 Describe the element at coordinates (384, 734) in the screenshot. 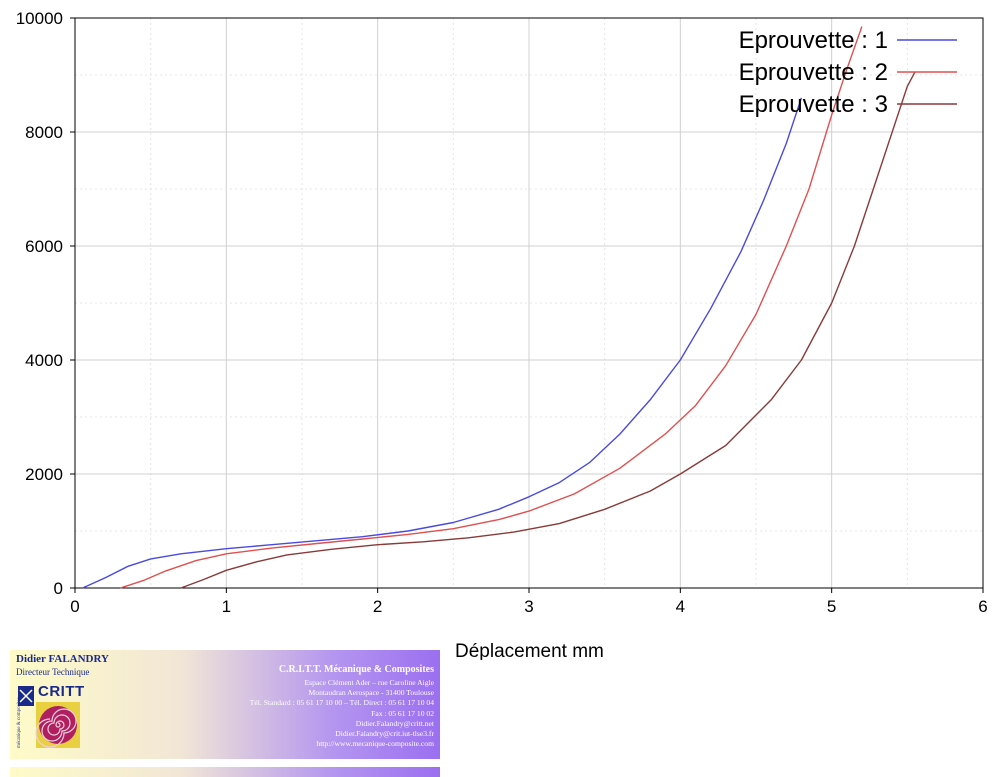

I see `card-email-2: Didier.Falandry@crit.iut-tlse3.fr` at that location.